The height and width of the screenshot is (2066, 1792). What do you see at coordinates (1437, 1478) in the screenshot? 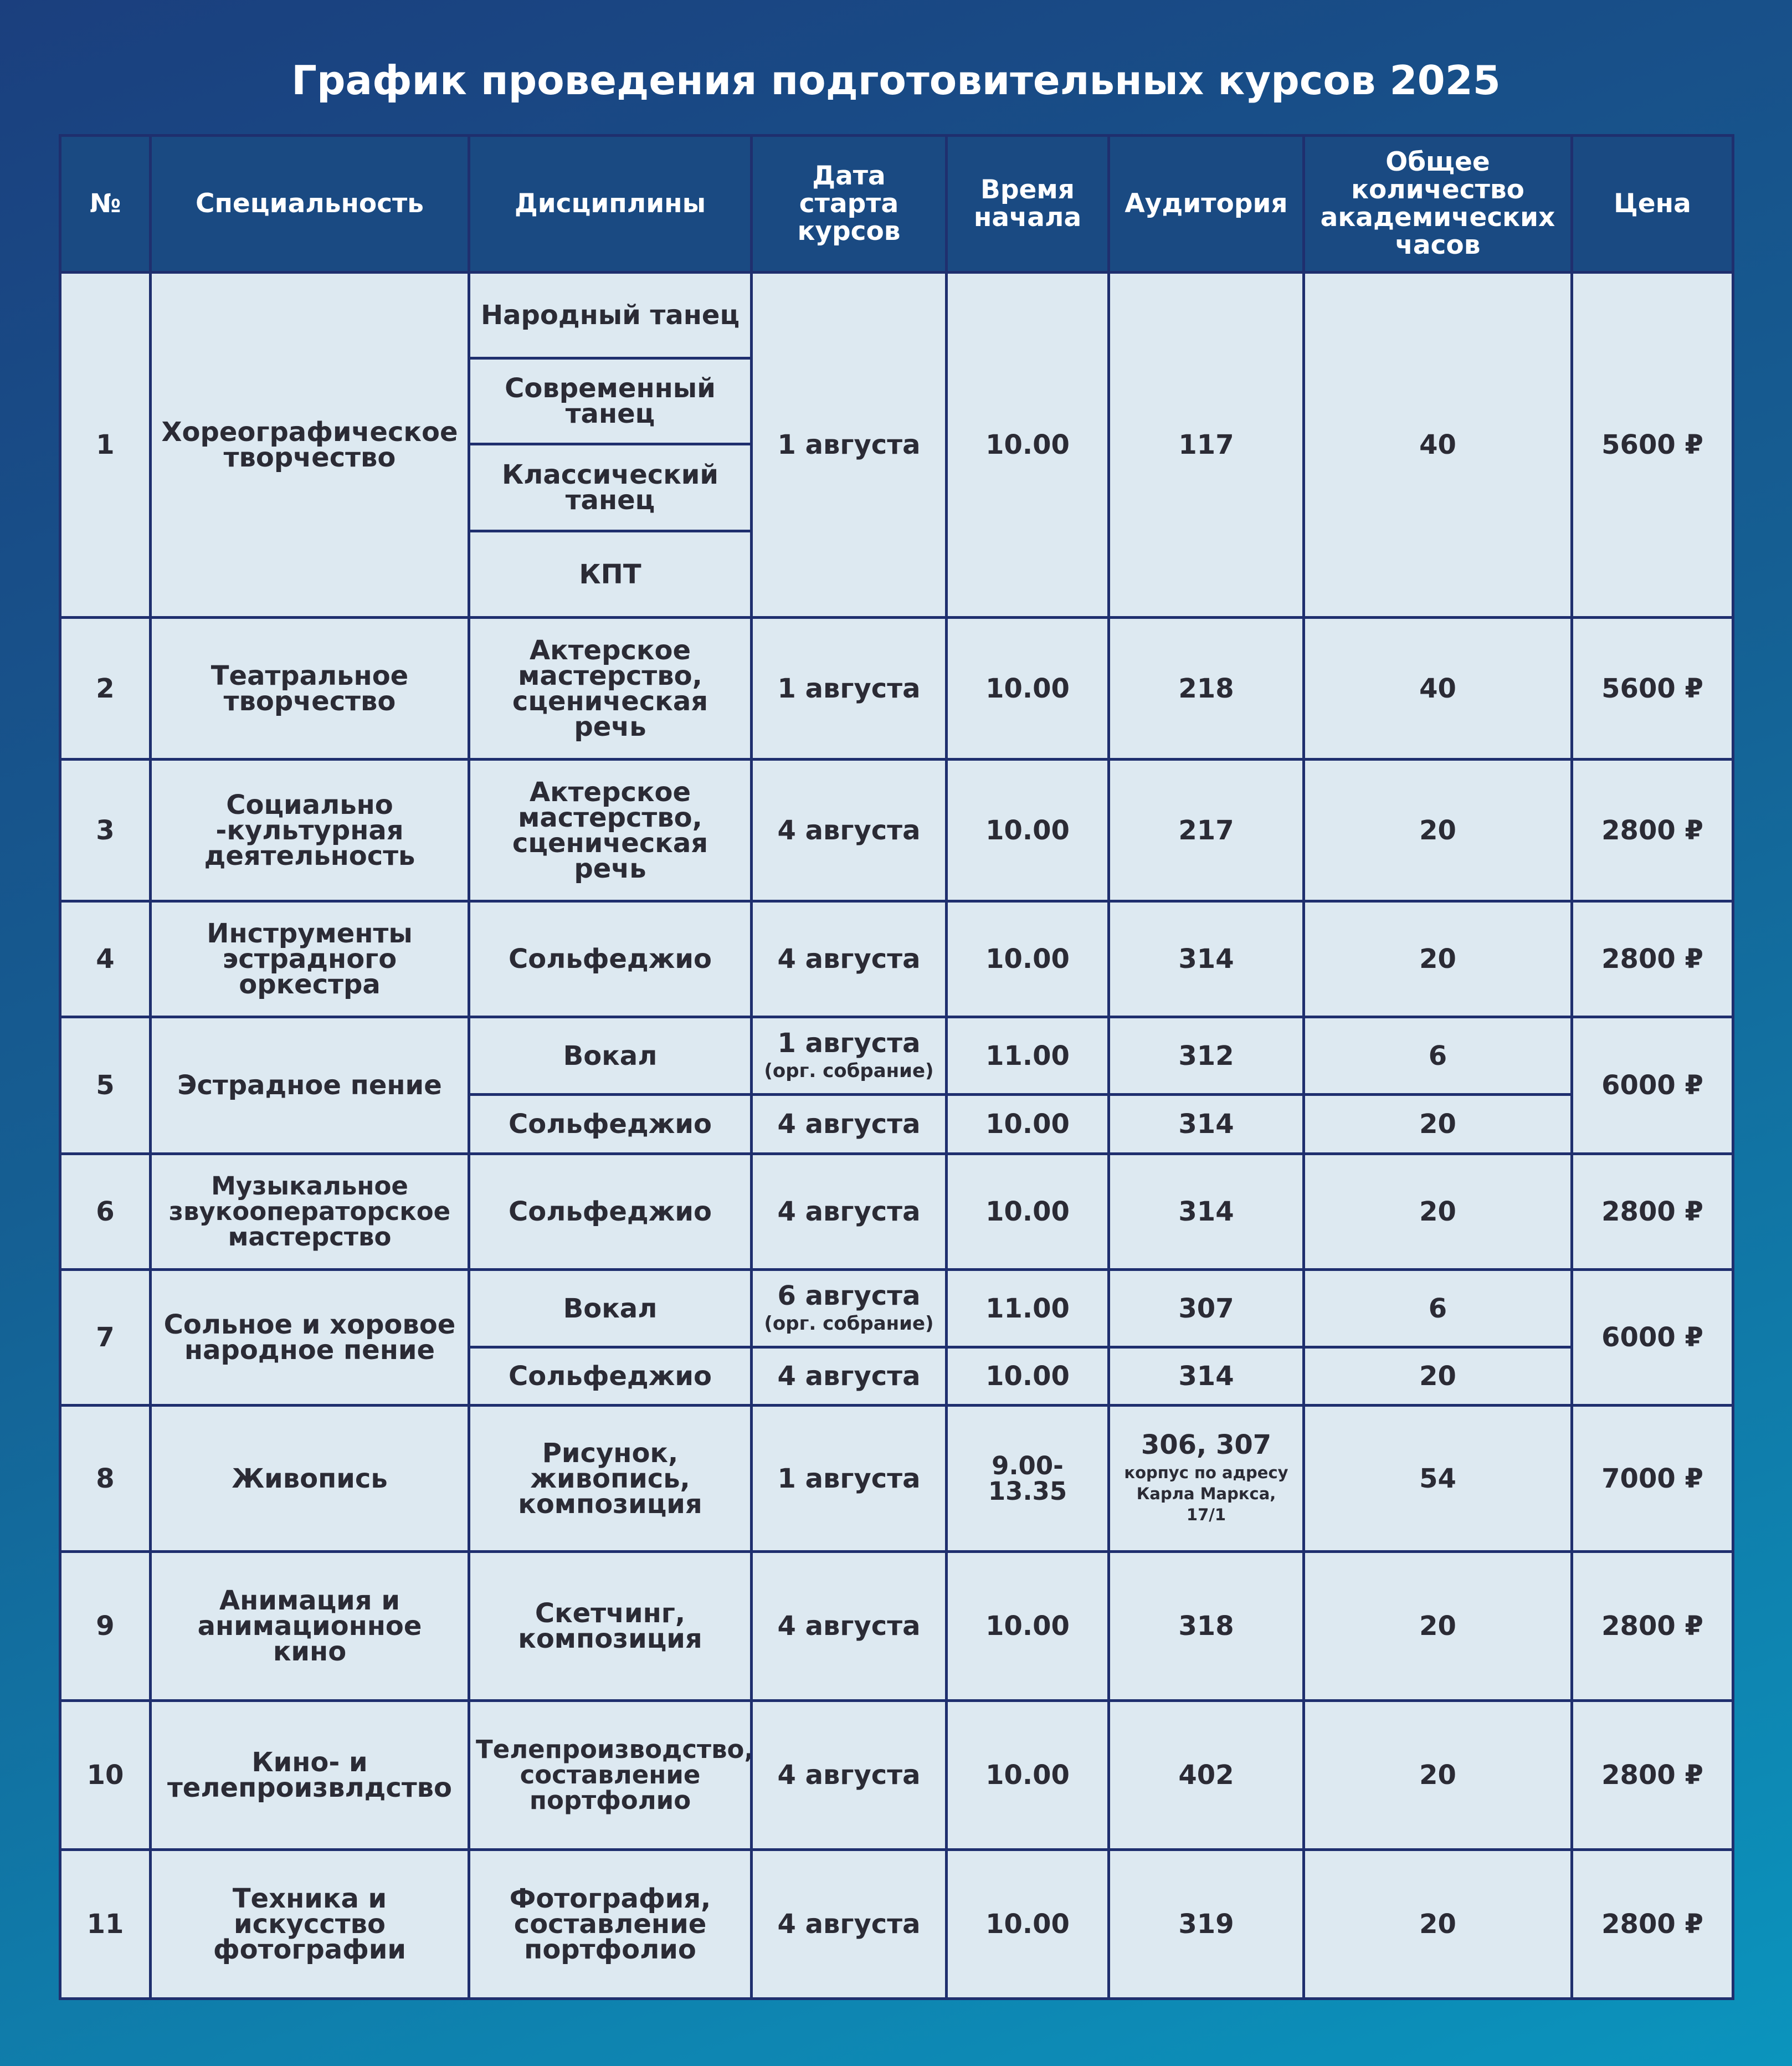
I see `row-hours: 54` at bounding box center [1437, 1478].